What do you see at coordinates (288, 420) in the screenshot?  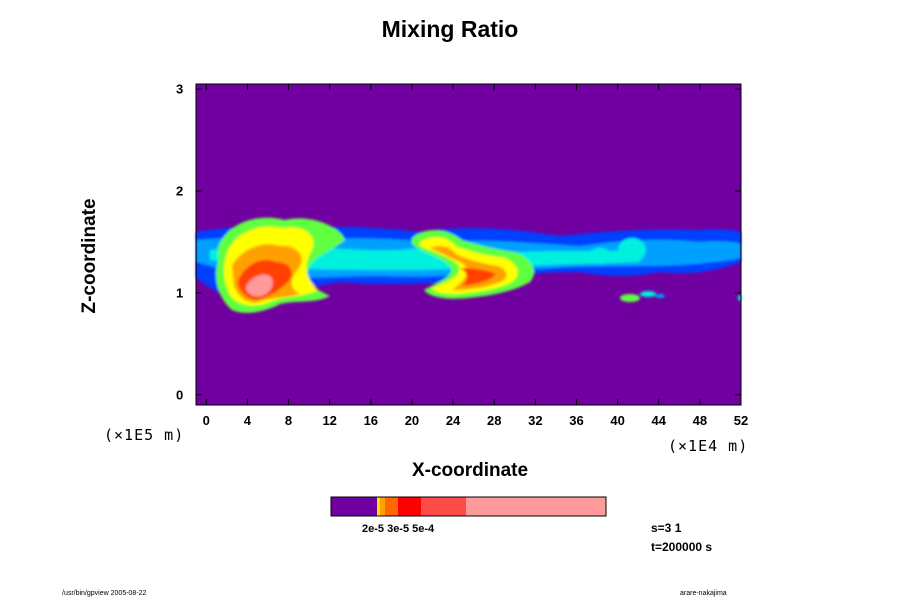 I see `x-tick-label: 8` at bounding box center [288, 420].